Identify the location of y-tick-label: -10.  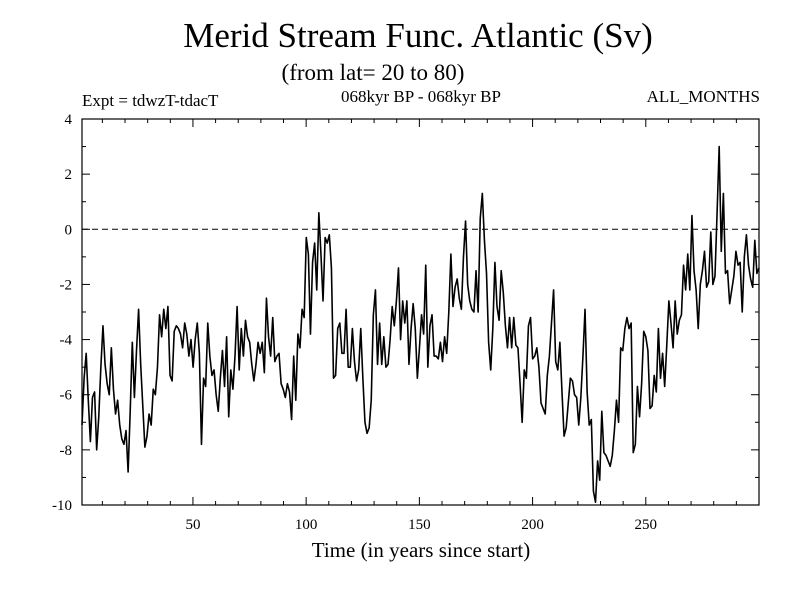
(62, 506).